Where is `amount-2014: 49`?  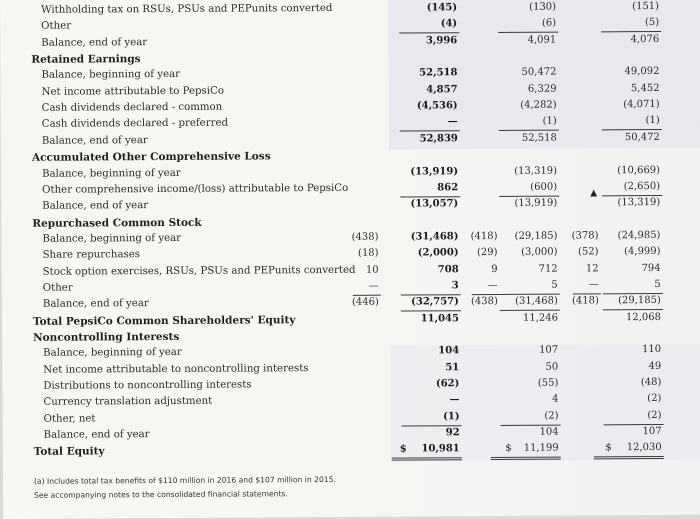 amount-2014: 49 is located at coordinates (655, 366).